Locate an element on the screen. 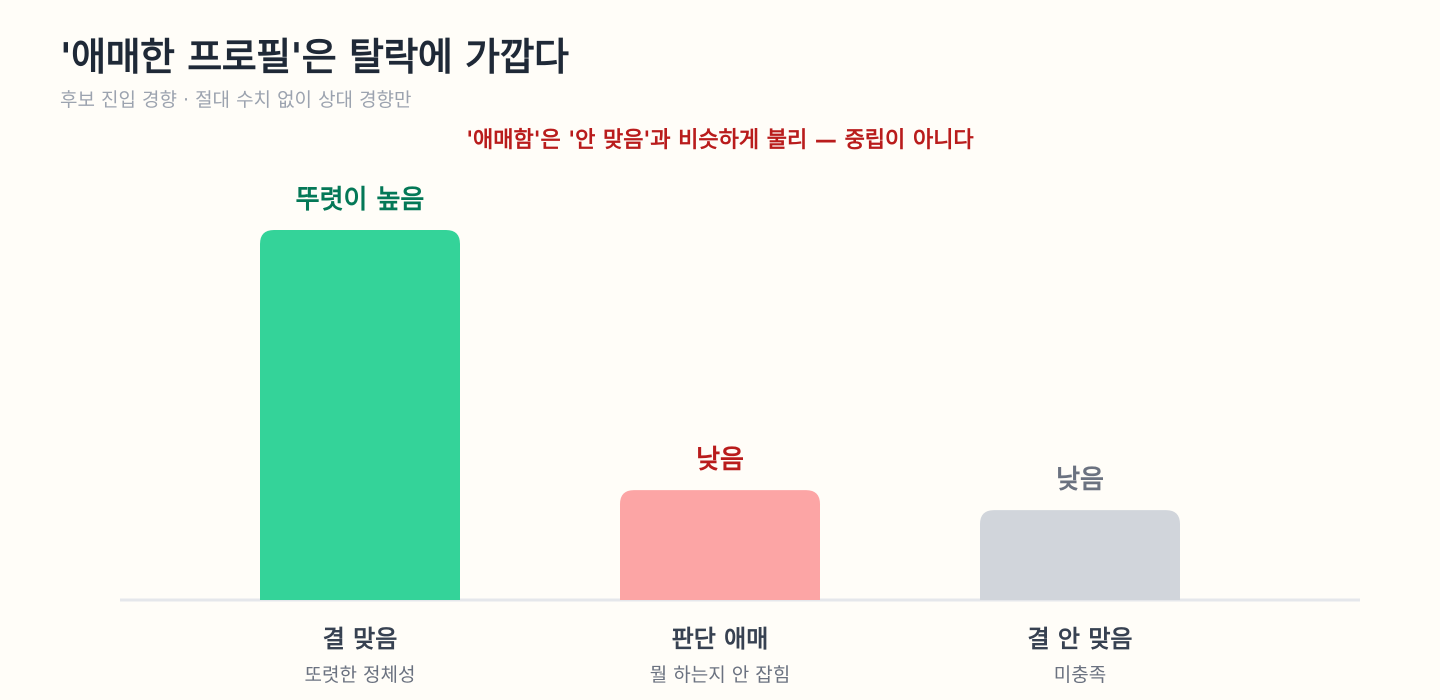 The height and width of the screenshot is (700, 1440). category-label-0: 결 맞음 is located at coordinates (360, 639).